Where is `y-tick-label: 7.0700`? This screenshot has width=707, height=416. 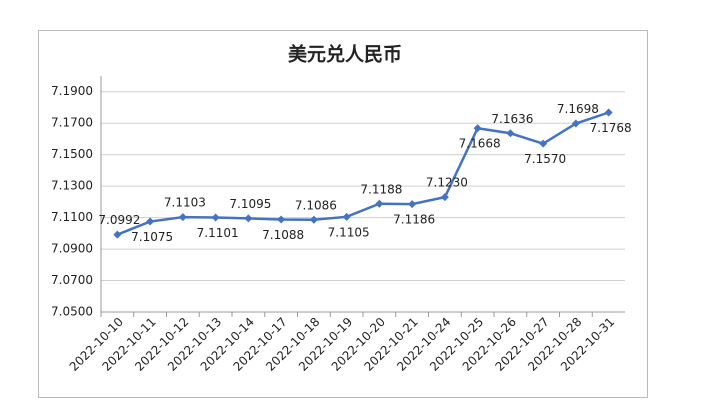 y-tick-label: 7.0700 is located at coordinates (72, 280).